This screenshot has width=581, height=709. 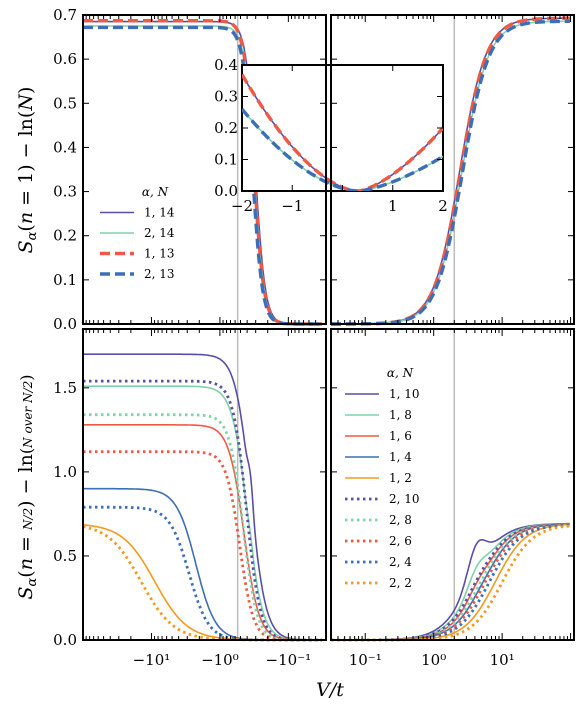 I want to click on legend-bottom-label: 1, 2, so click(x=400, y=478).